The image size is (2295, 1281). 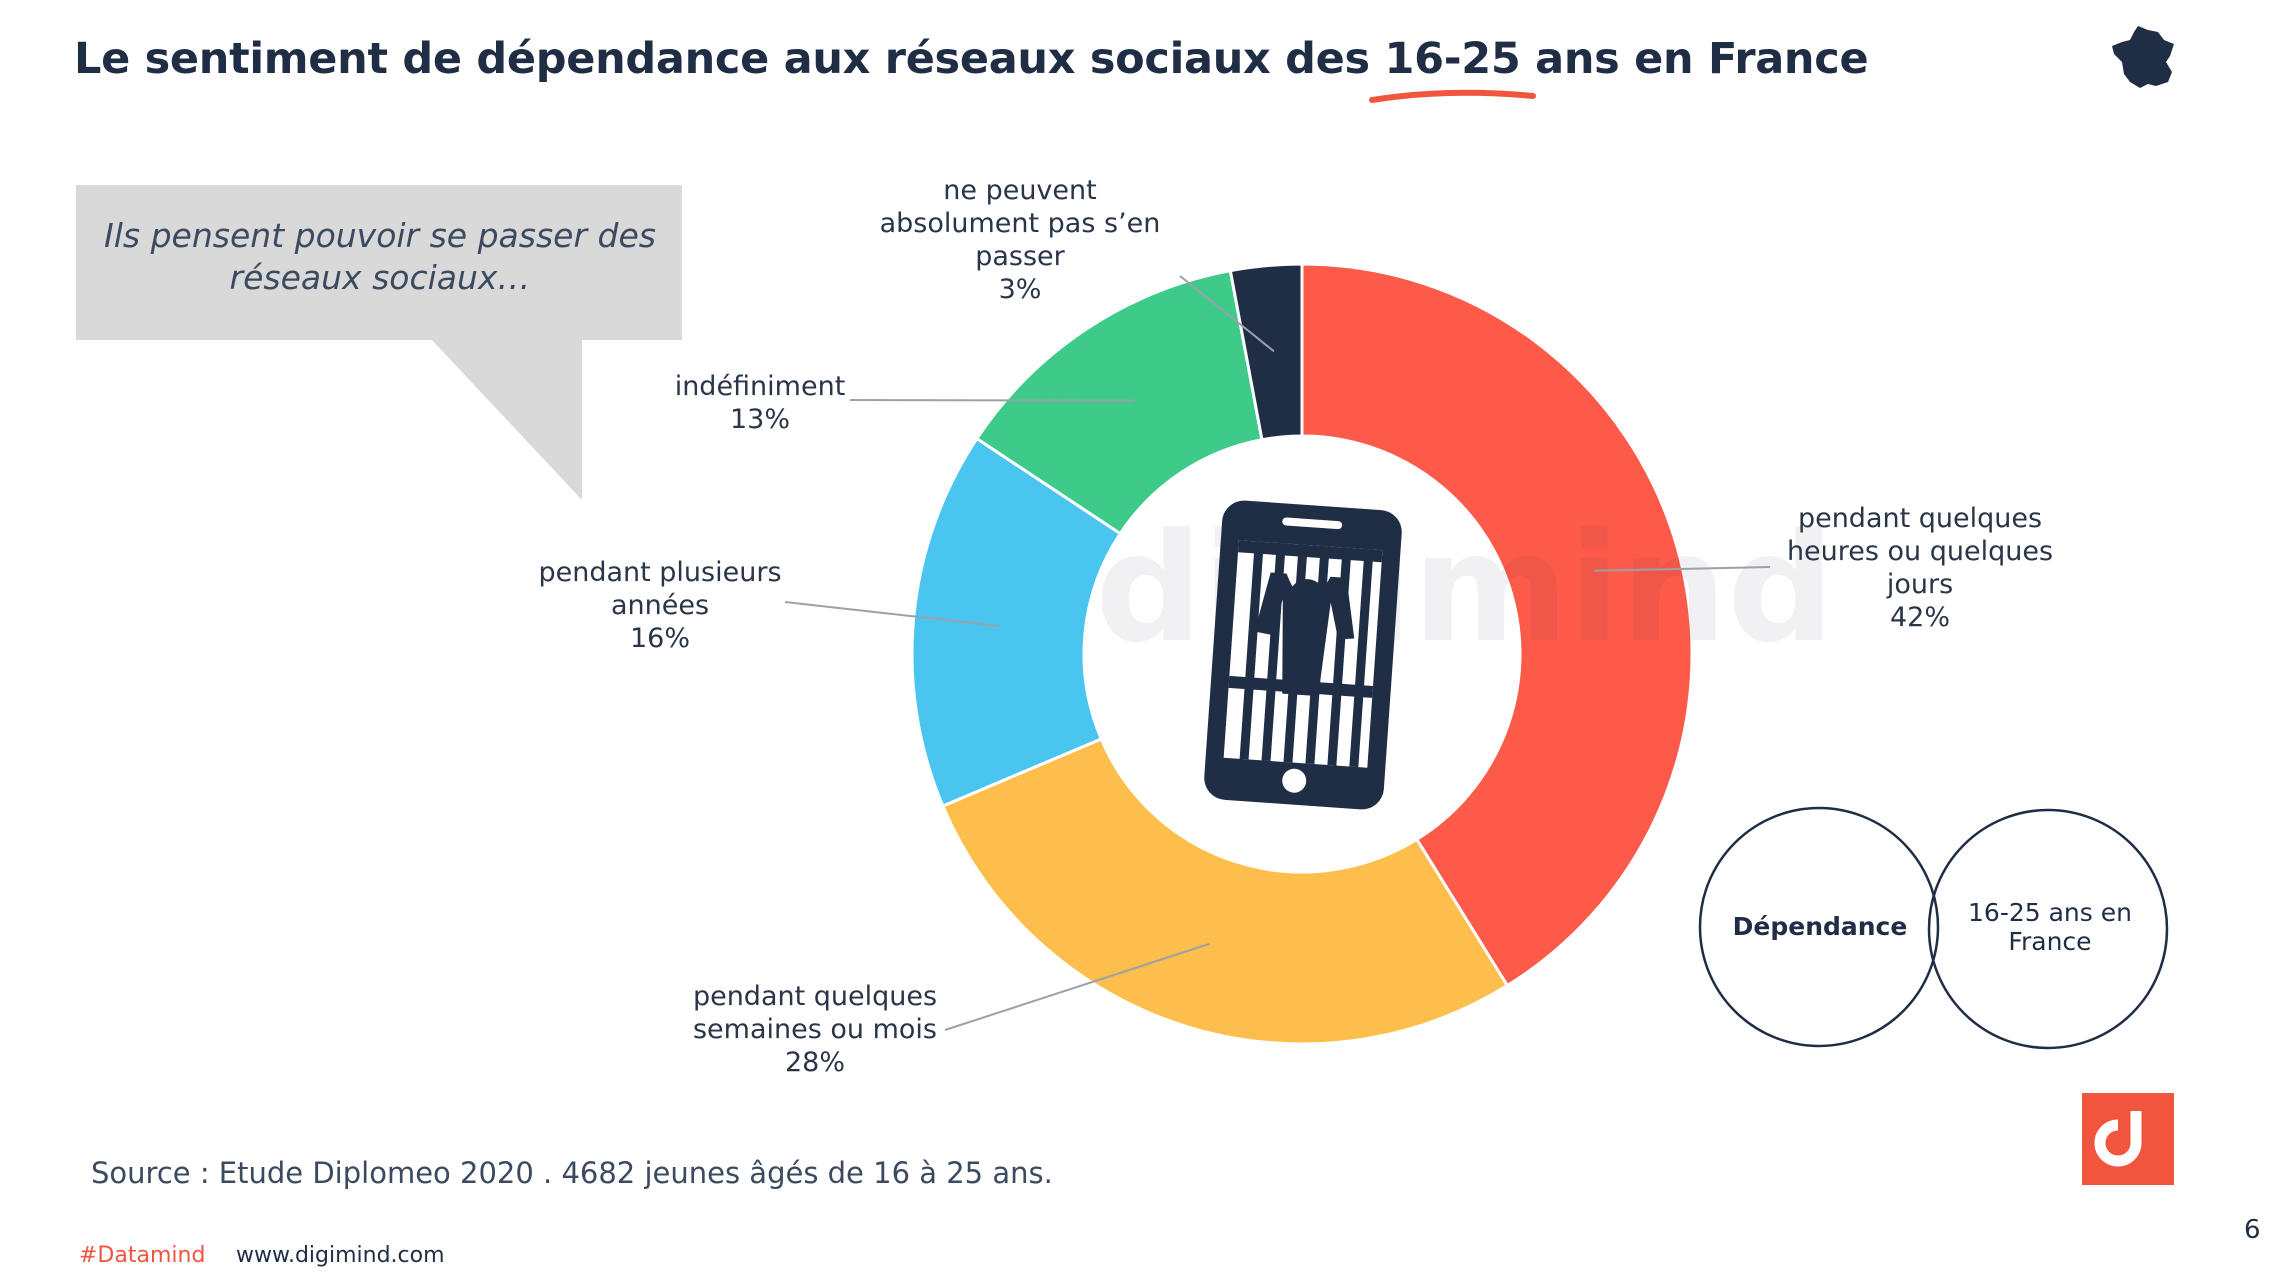 I want to click on venn-label-age: 16-25 ans en France, so click(x=2050, y=927).